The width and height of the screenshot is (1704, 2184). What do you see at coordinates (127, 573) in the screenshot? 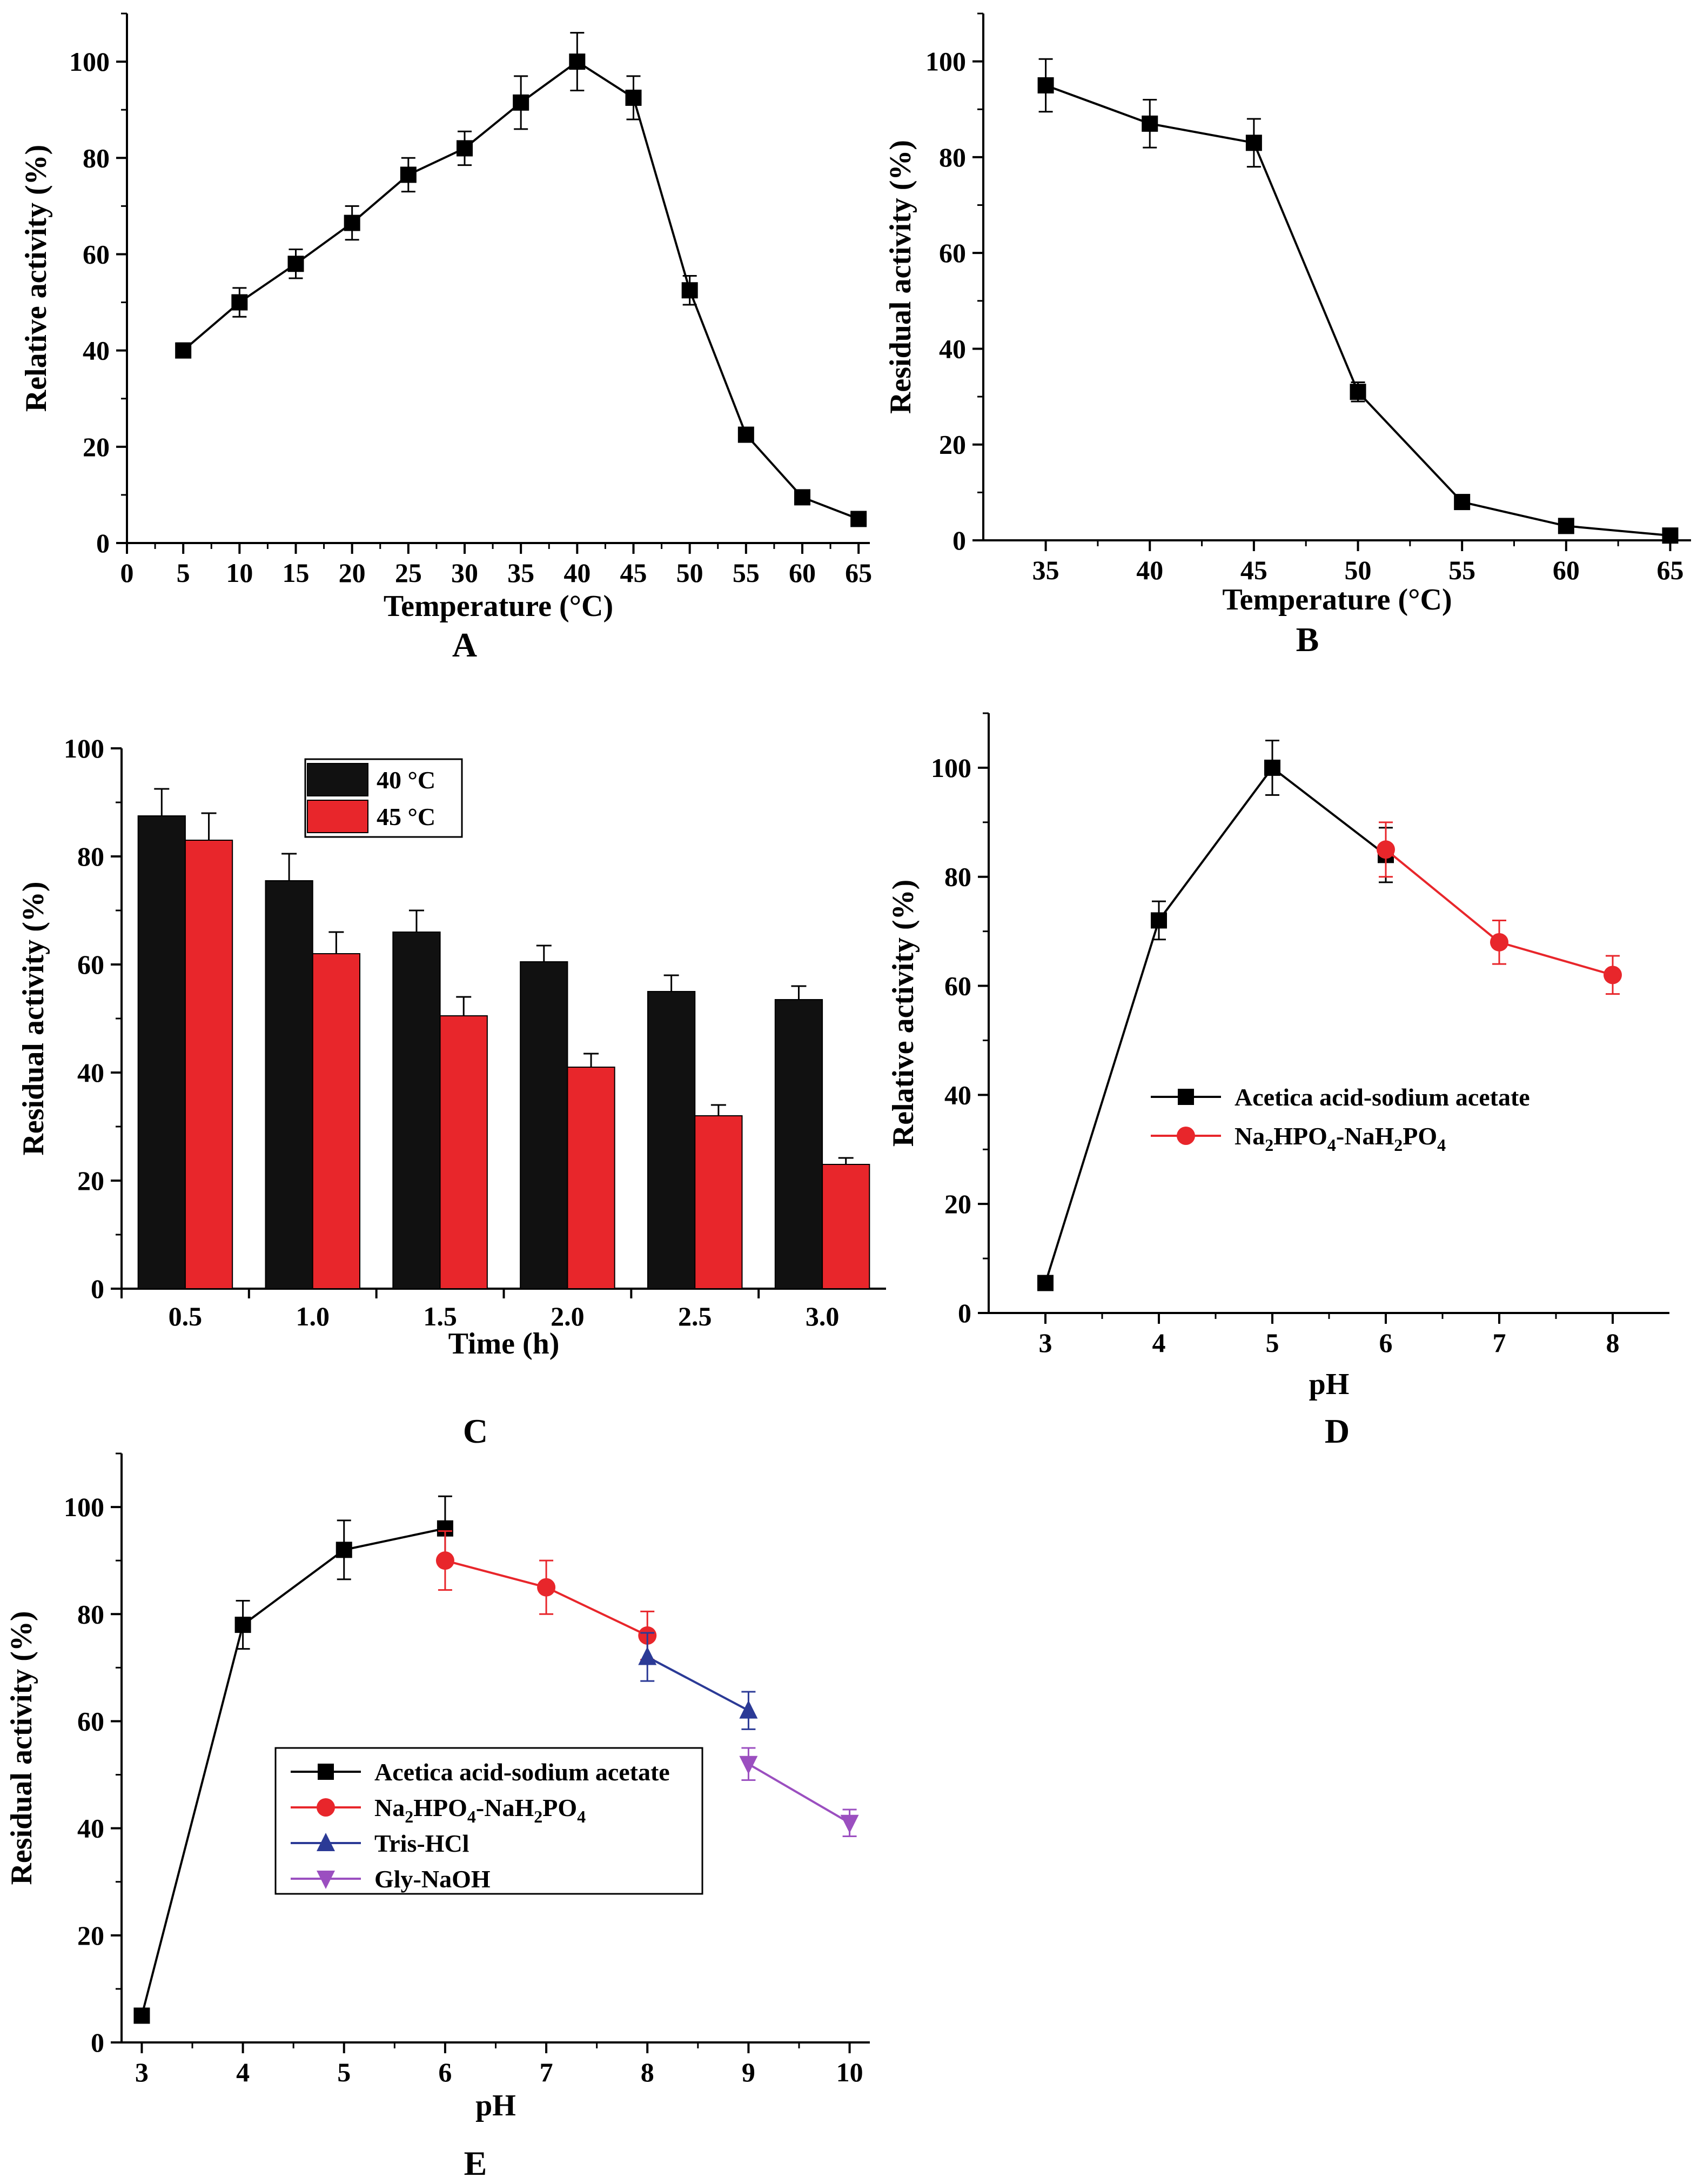
I see `x-tick-label: 0` at bounding box center [127, 573].